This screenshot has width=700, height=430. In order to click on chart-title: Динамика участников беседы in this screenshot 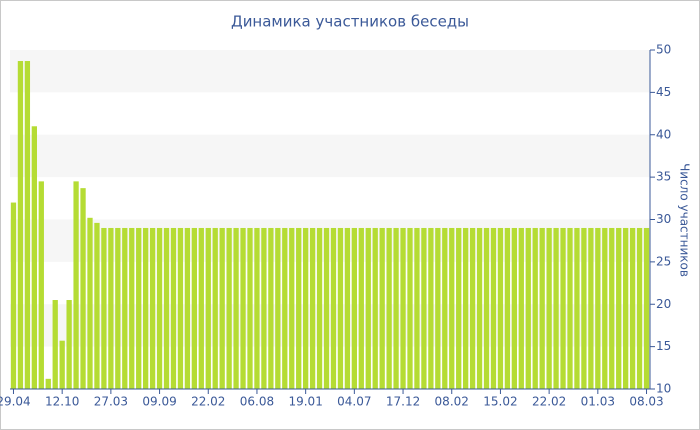, I will do `click(350, 22)`.